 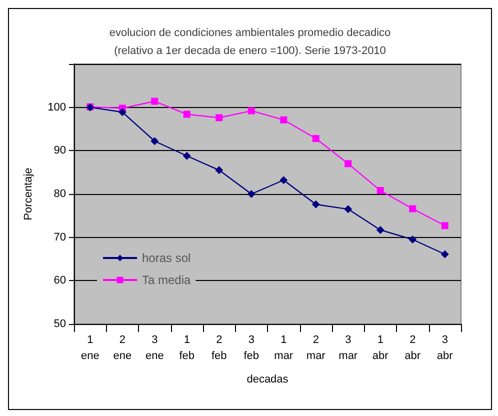 I want to click on y-tick-label: 70, so click(x=60, y=237).